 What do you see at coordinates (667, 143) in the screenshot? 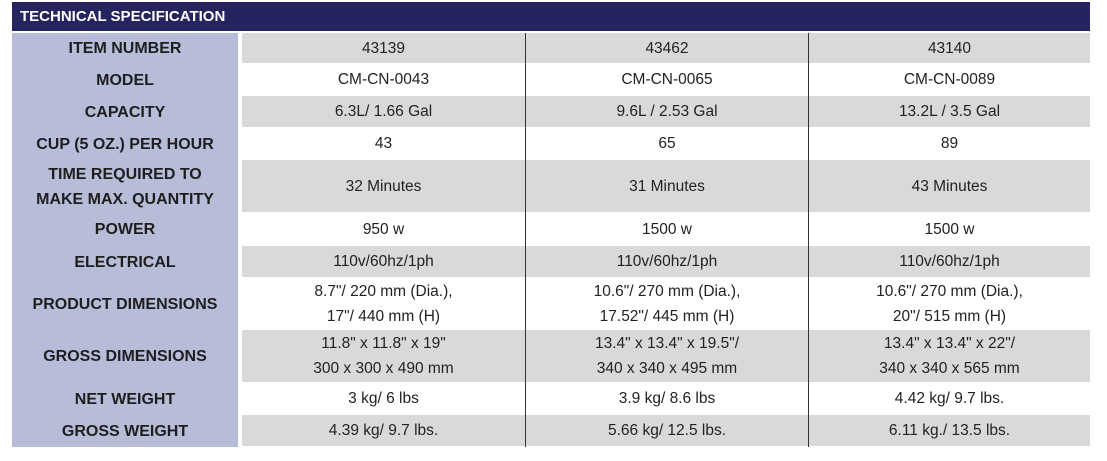
I see `spec-value: 65` at bounding box center [667, 143].